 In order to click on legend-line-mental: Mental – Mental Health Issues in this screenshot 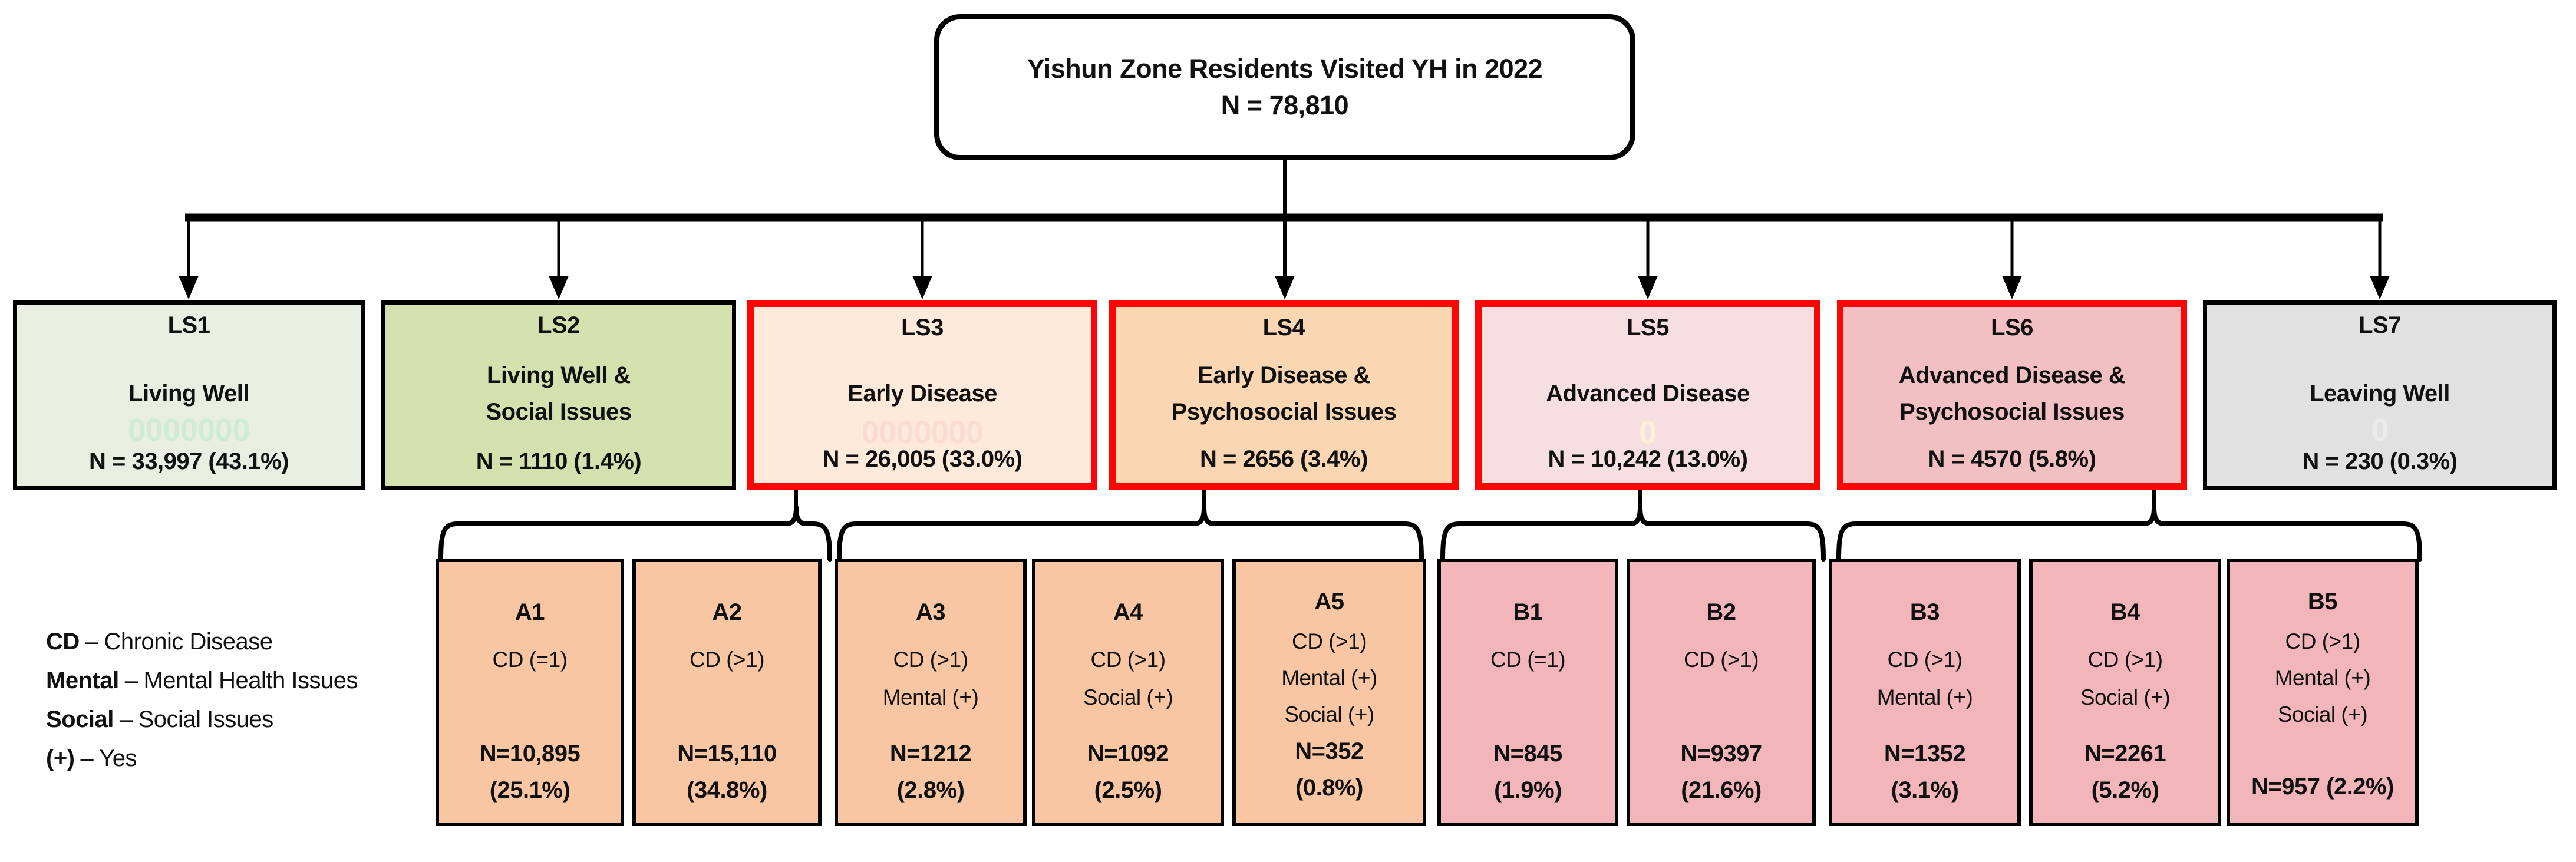, I will do `click(202, 680)`.